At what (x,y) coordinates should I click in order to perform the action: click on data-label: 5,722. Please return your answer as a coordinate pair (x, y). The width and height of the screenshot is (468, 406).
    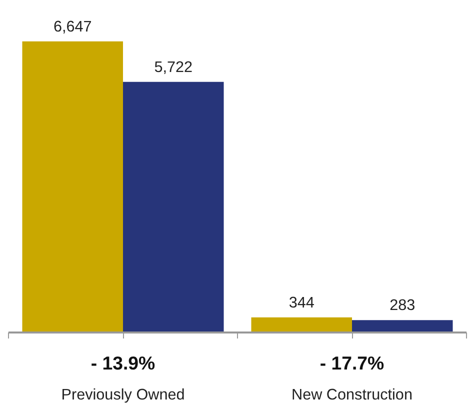
    Looking at the image, I should click on (173, 67).